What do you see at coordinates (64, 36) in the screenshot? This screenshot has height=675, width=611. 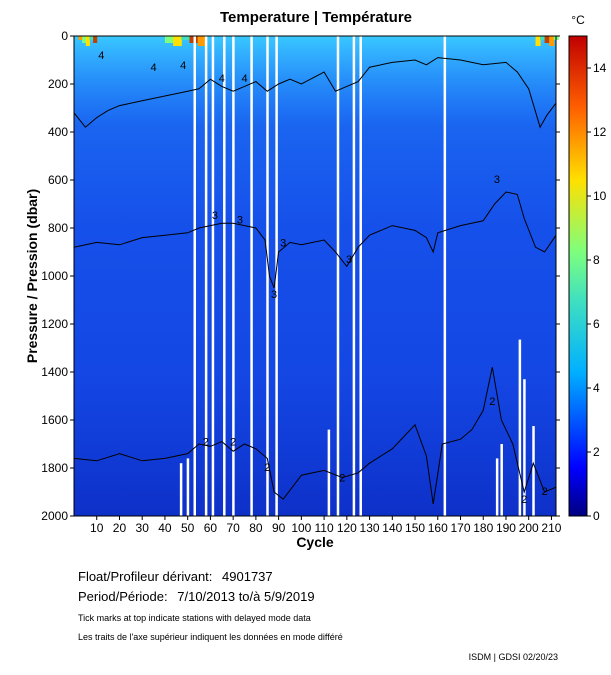 I see `y-tick-label: 0` at bounding box center [64, 36].